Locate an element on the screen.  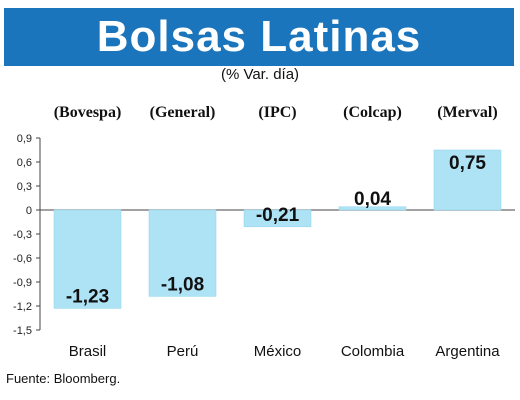
chart-subtitle: (% Var. día) is located at coordinates (260, 74).